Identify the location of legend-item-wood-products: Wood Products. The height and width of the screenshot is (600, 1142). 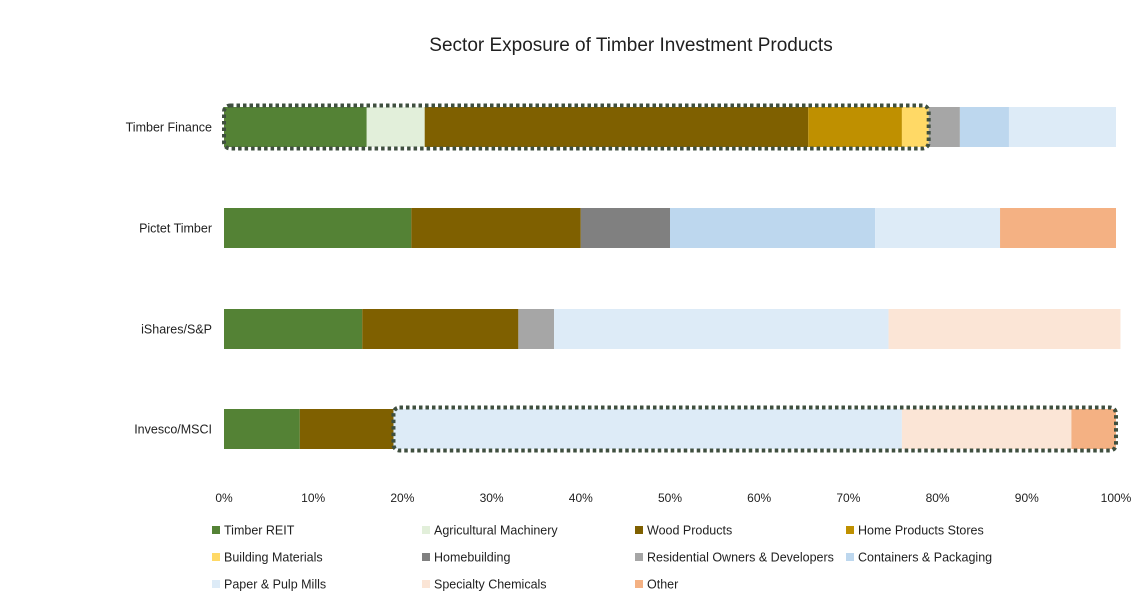
(683, 531).